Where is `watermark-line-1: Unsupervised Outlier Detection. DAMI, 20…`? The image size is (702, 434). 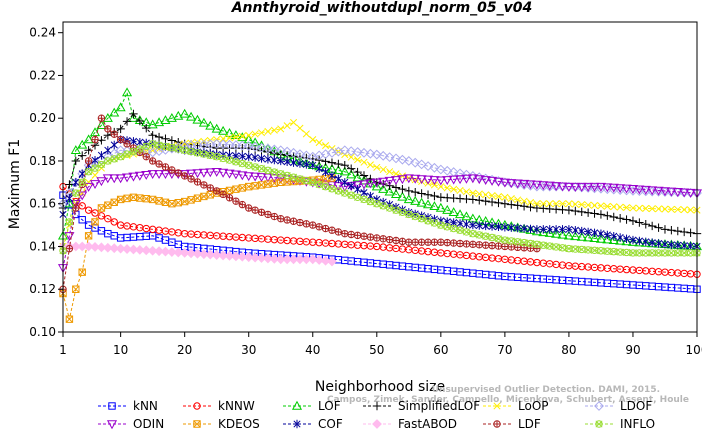
watermark-line-1: Unsupervised Outlier Detection. DAMI, 20… is located at coordinates (546, 390).